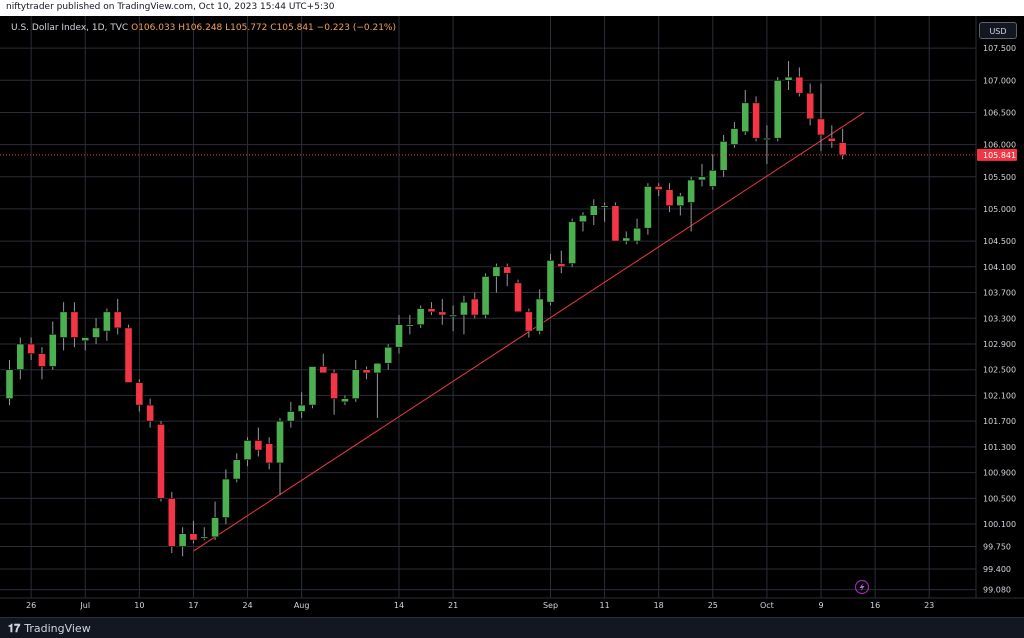 This screenshot has height=638, width=1024. I want to click on tradingview-logo: 𝟏𝟕 TradingView, so click(49, 629).